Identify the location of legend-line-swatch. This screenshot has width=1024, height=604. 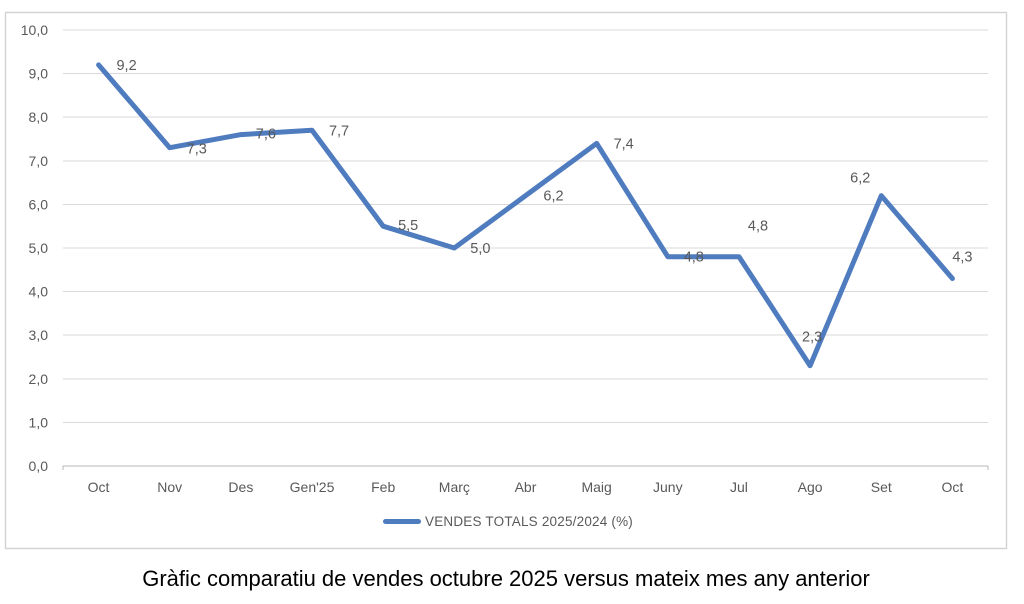
(402, 521).